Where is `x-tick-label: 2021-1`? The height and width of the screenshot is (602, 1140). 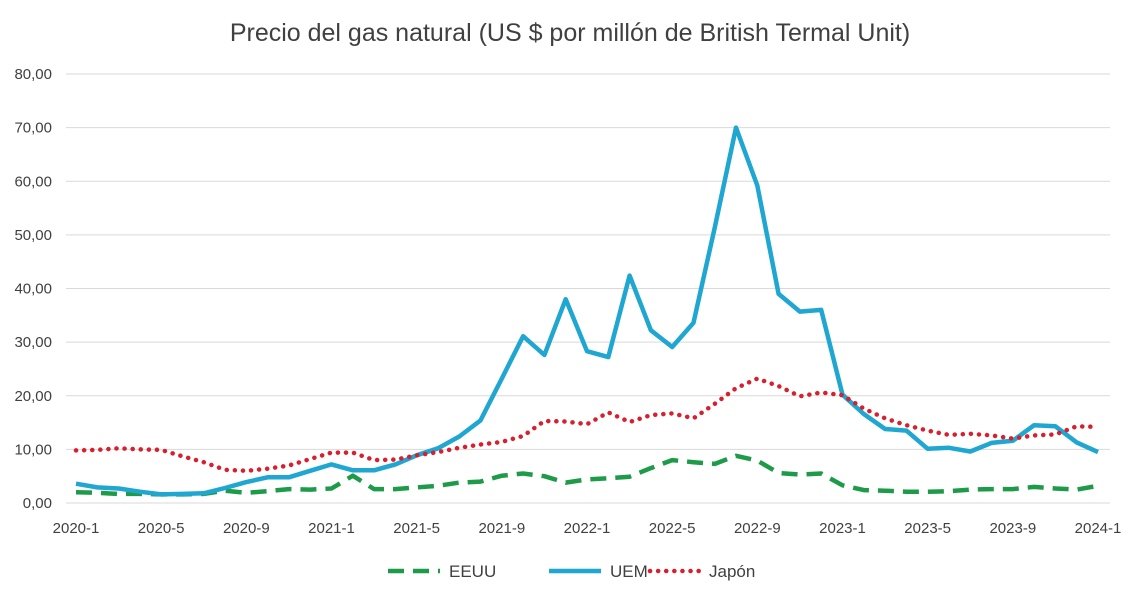
x-tick-label: 2021-1 is located at coordinates (331, 528).